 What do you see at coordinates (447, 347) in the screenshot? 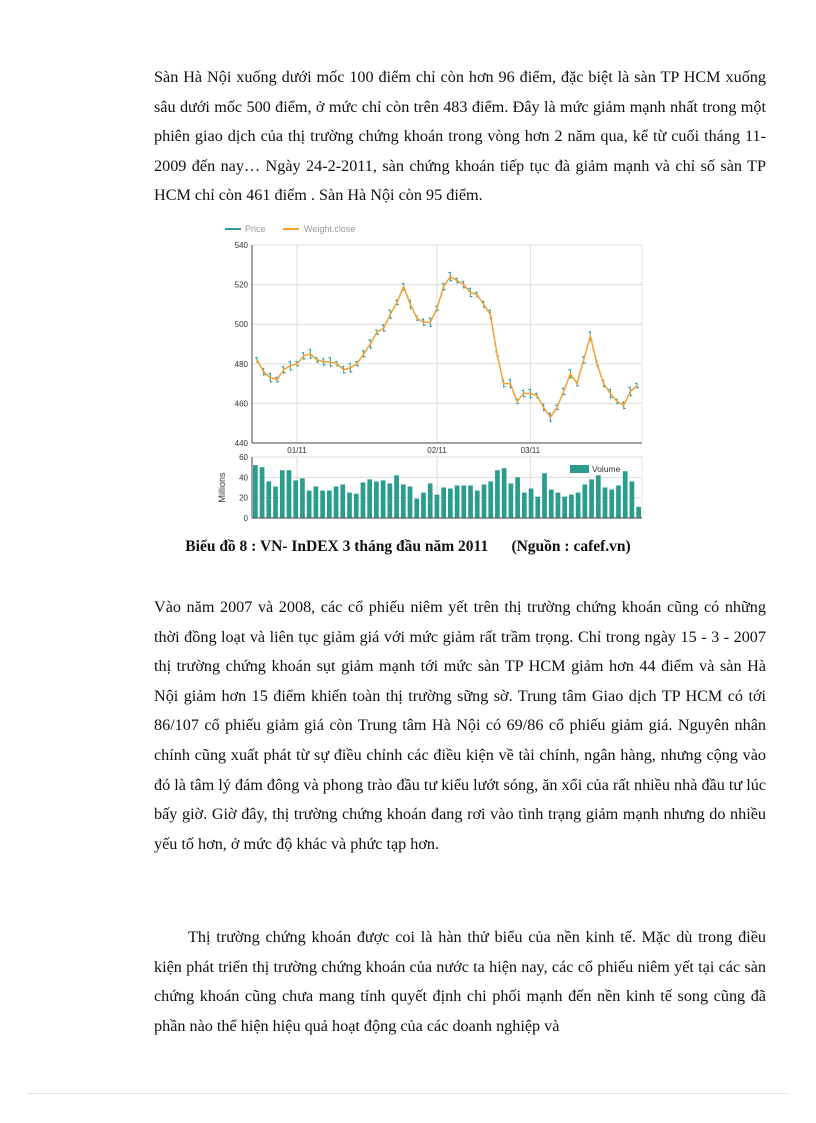
I see `weight-close-line` at bounding box center [447, 347].